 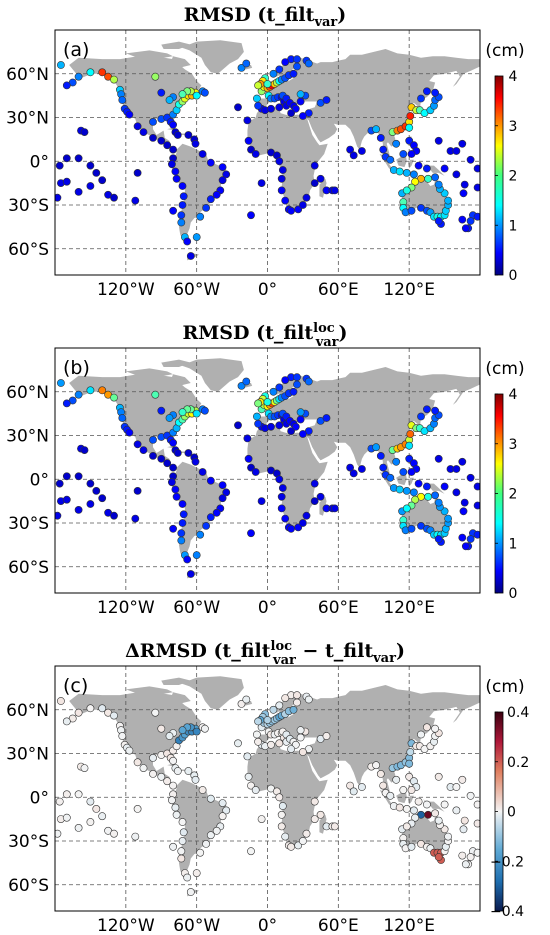 I want to click on y-tick-label: 30°S, so click(x=28, y=206).